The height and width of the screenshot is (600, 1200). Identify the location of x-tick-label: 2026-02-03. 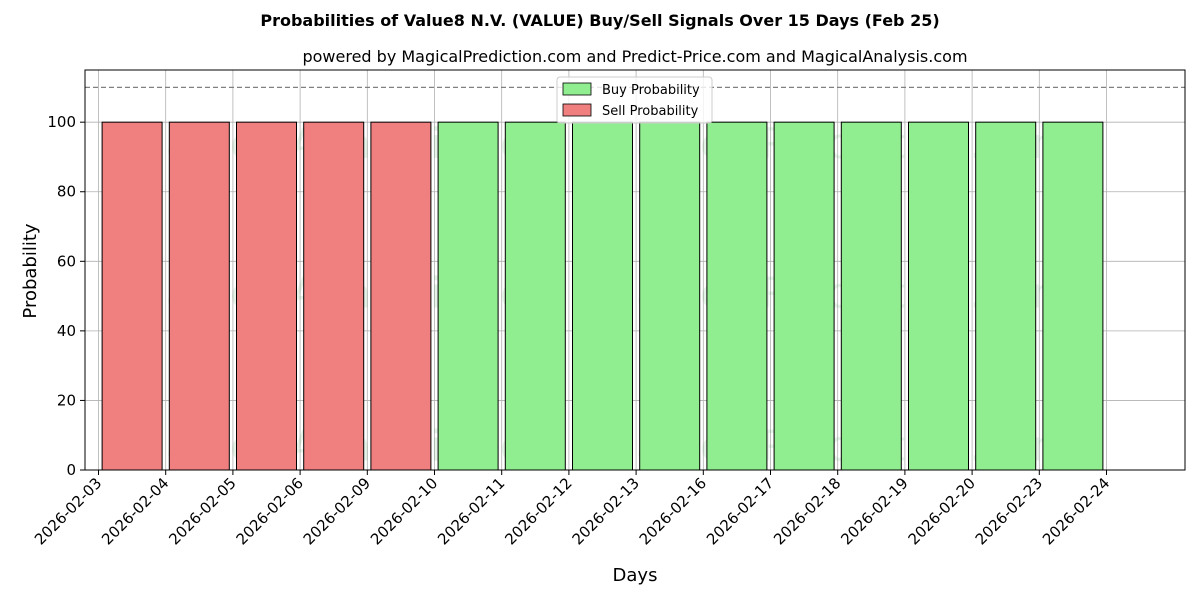
(68, 511).